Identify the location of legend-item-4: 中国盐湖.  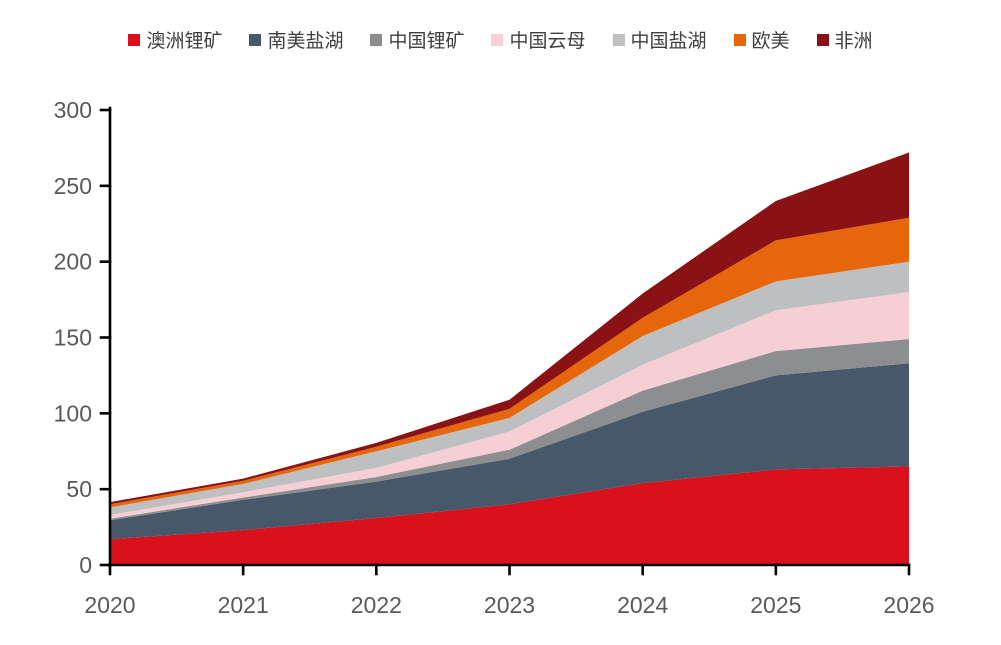
(659, 39).